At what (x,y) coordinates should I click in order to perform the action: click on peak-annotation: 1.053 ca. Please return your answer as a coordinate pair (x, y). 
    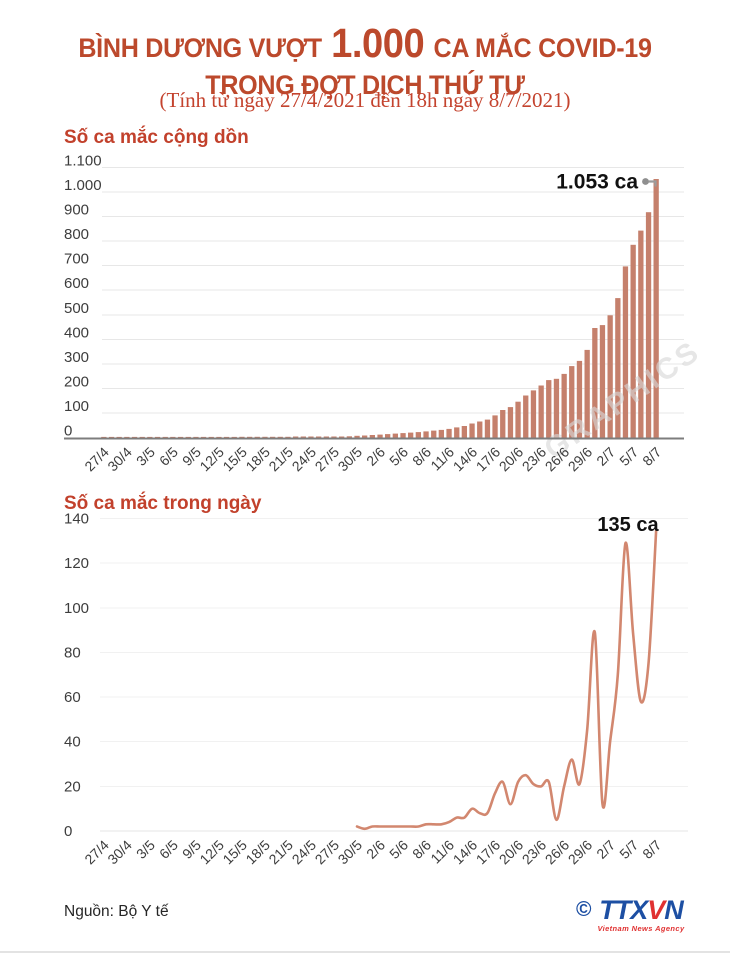
    Looking at the image, I should click on (606, 182).